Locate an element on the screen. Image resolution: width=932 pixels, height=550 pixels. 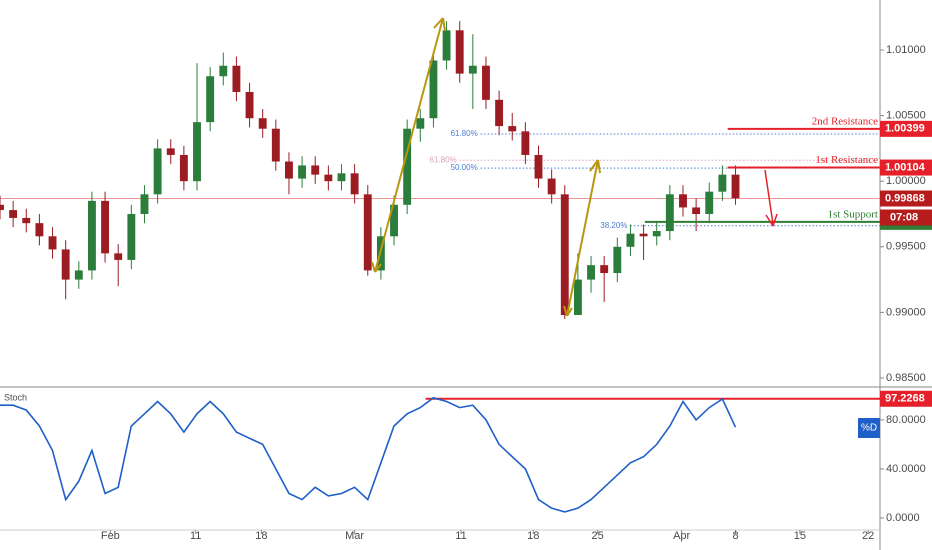
y-tick-label: 40.0000 is located at coordinates (906, 469).